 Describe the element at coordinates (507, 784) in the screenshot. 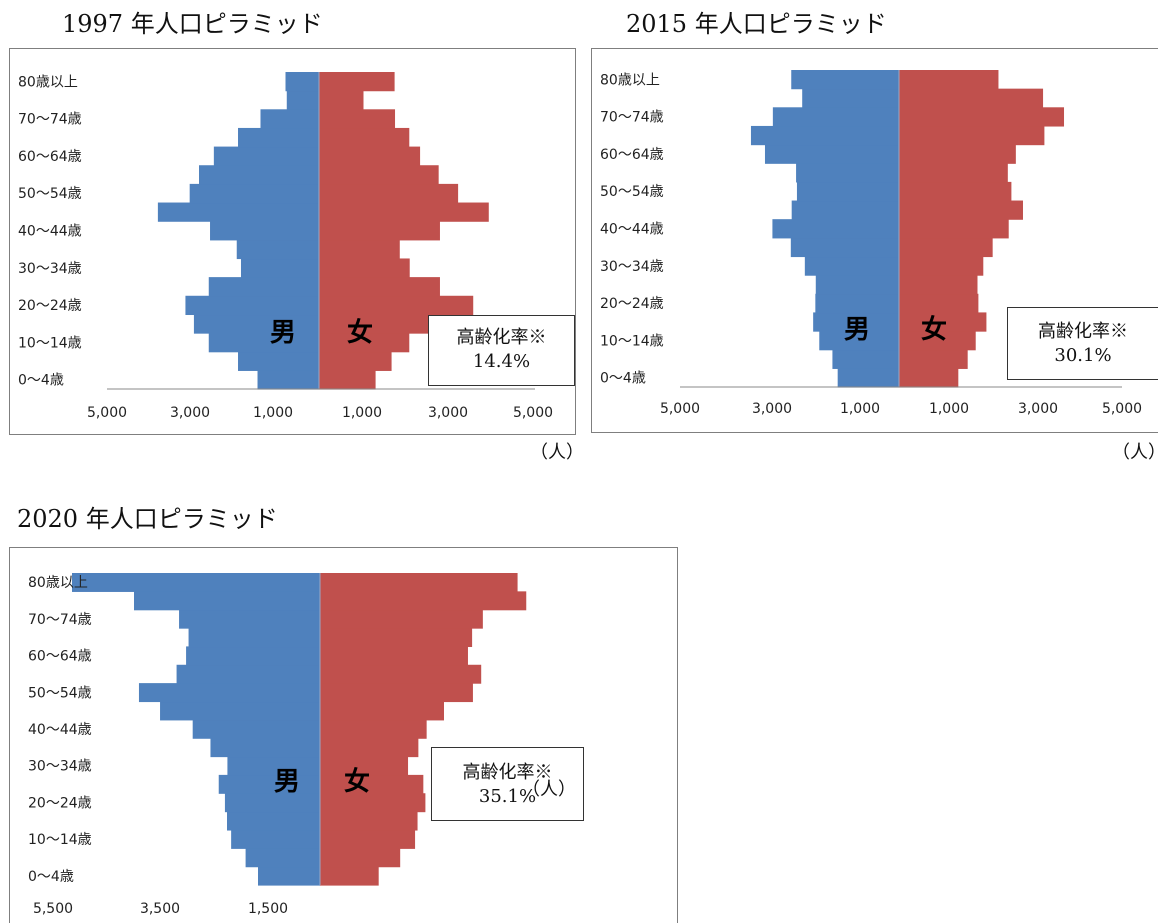

I see `aging-rate-box-2020: 高齢化率※ 35.1%` at that location.